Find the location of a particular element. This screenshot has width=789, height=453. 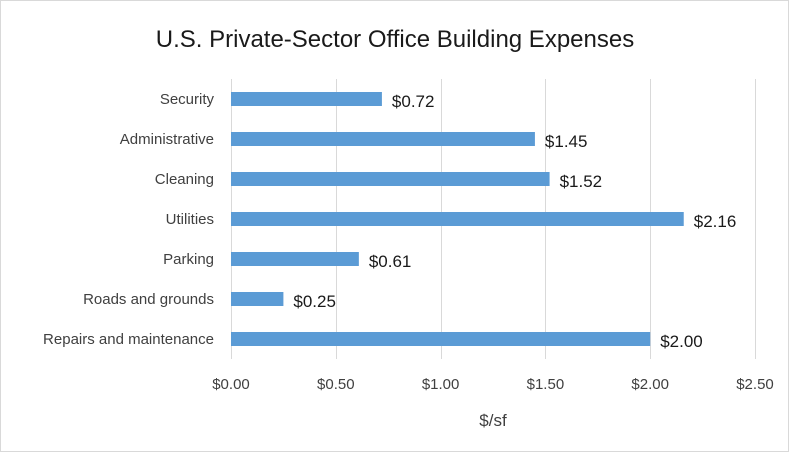

category-label: Repairs and maintenance is located at coordinates (128, 339).